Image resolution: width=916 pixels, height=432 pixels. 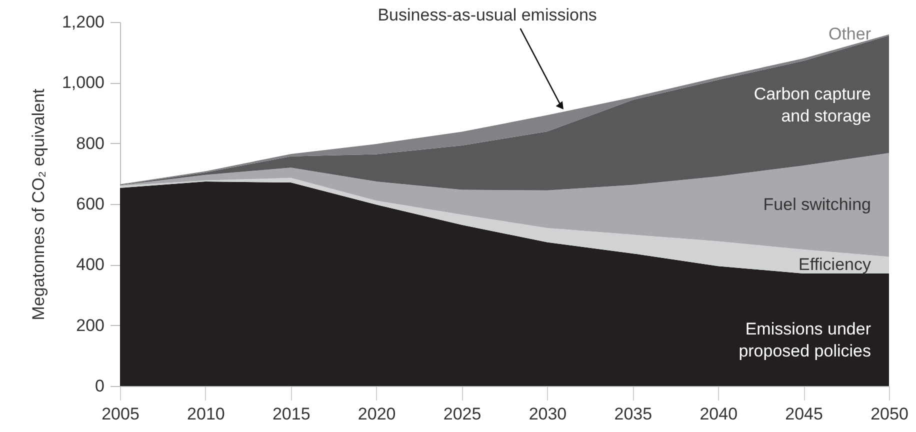 I want to click on x-tick-label: 2050, so click(x=889, y=414).